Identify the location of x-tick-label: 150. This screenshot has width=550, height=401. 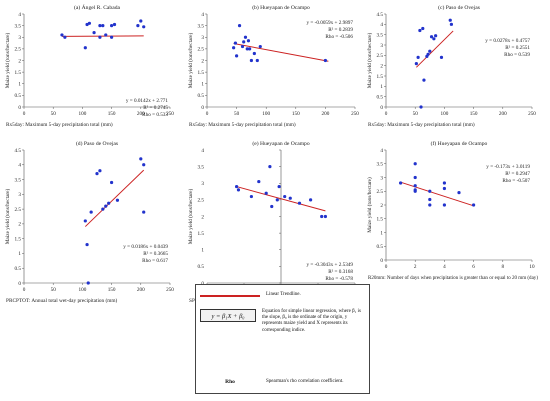
(474, 114).